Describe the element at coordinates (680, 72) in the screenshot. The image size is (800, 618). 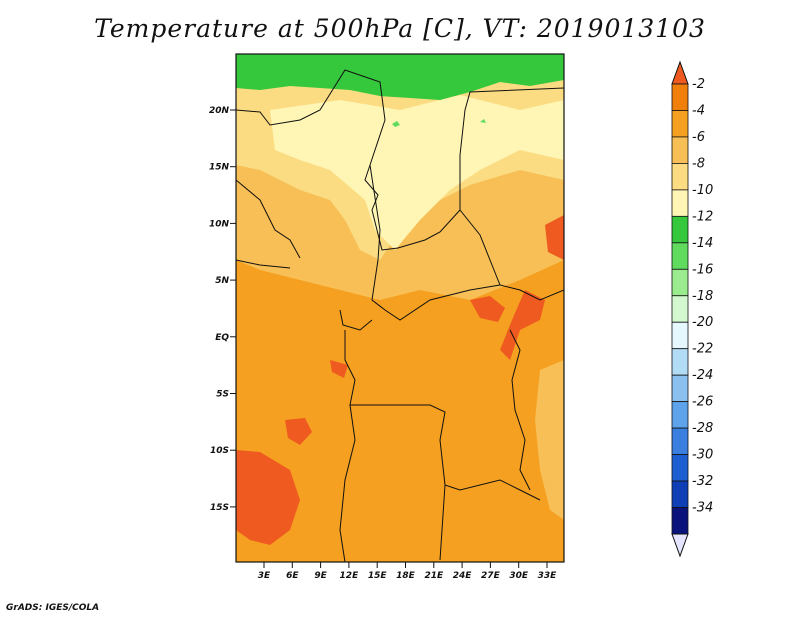
I see `colorbar-top-arrow` at that location.